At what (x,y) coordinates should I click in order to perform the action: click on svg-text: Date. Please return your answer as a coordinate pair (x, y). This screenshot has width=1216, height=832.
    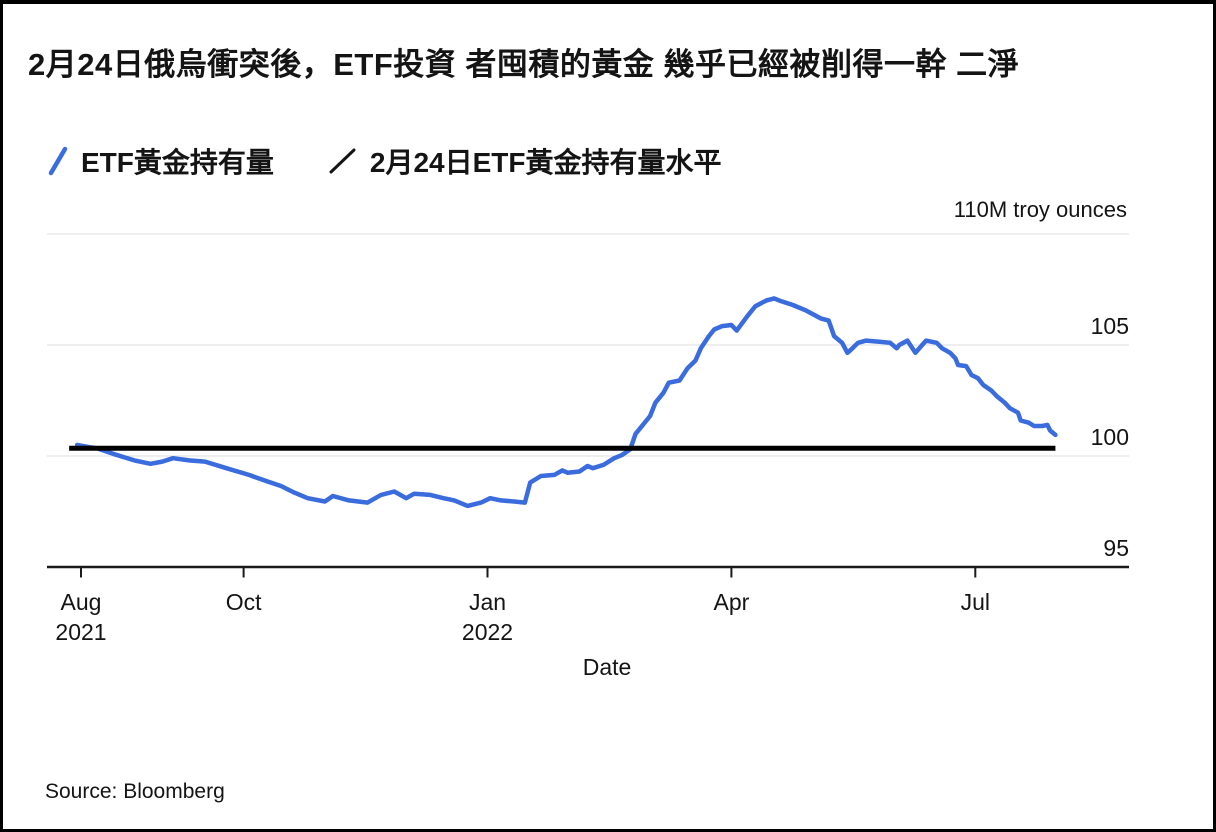
    Looking at the image, I should click on (607, 667).